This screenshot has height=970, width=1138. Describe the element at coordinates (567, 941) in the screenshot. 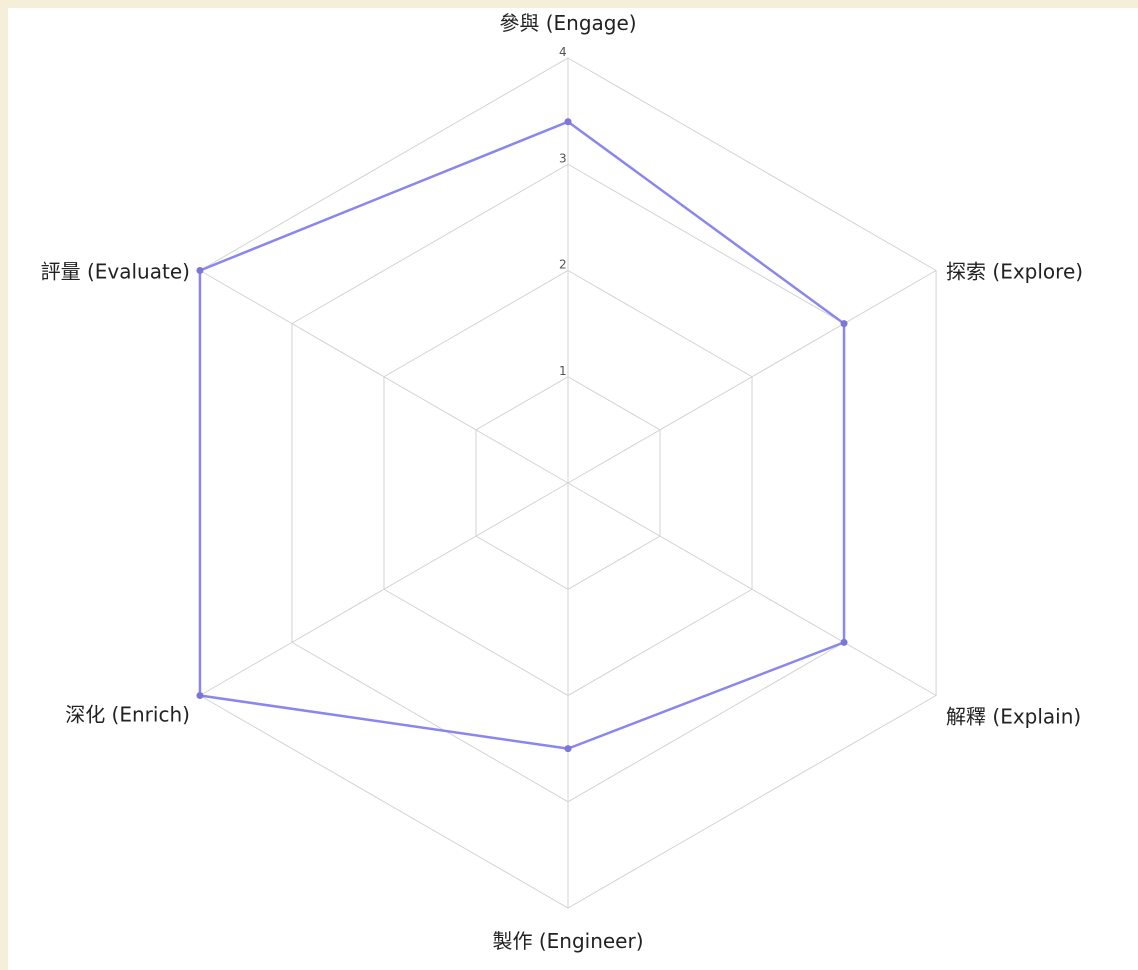

I see `axis-label-4: 製作 (Engineer)` at that location.